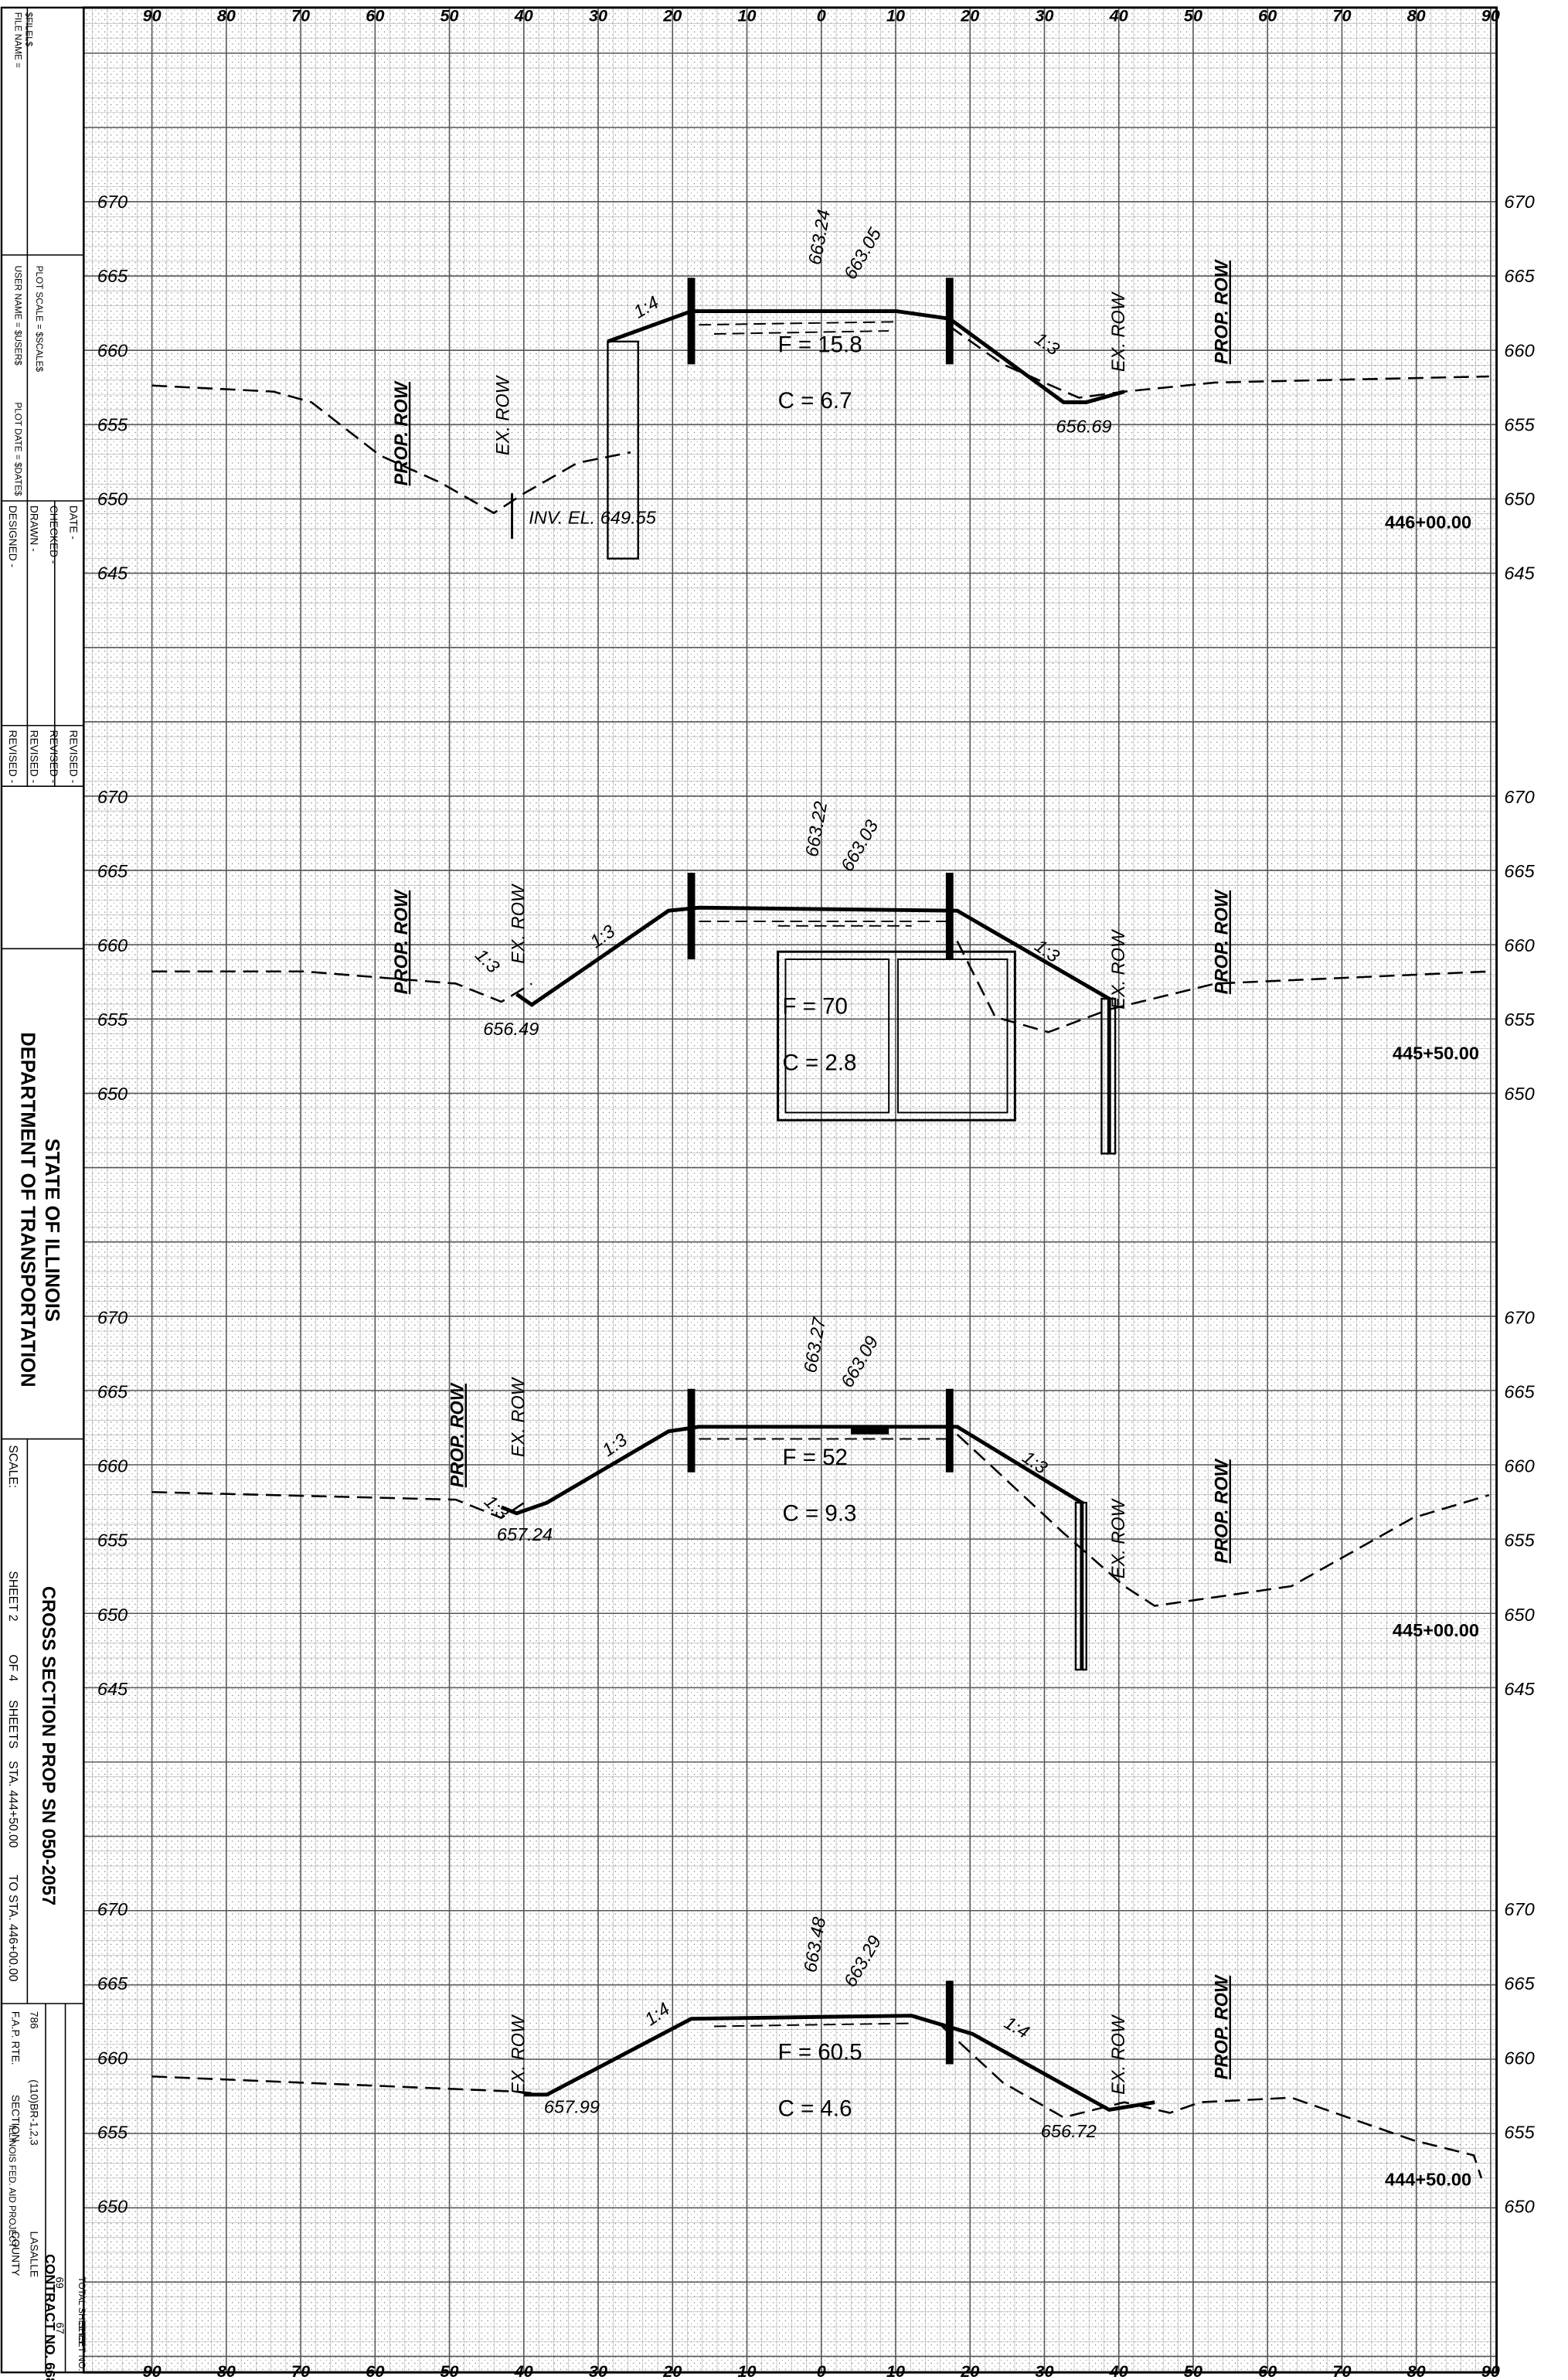 The height and width of the screenshot is (2380, 1568). Describe the element at coordinates (593, 517) in the screenshot. I see `annotation: INV. EL. 649.55` at that location.